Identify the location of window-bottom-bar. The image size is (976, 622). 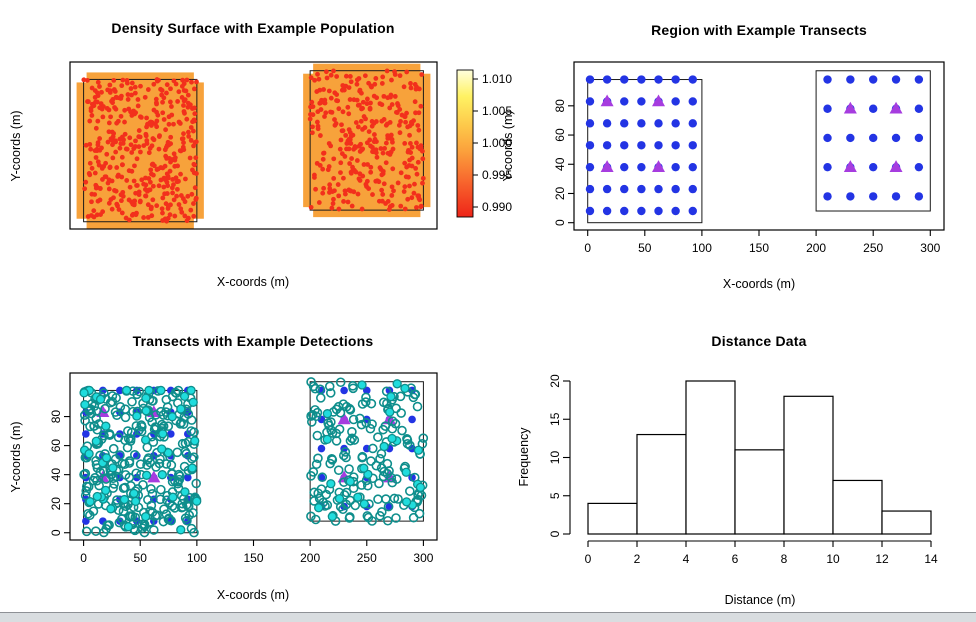
(488, 617).